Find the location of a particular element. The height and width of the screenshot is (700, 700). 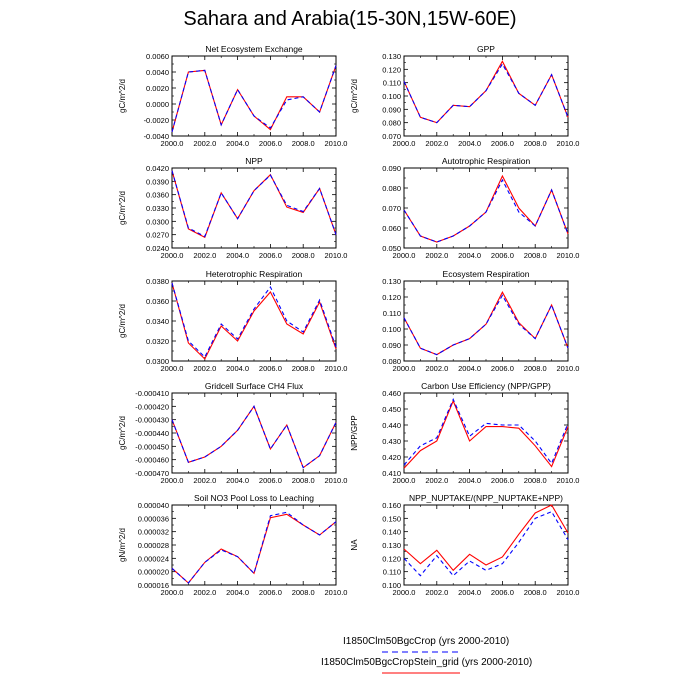

y-tick-label: 0.0240 is located at coordinates (157, 248).